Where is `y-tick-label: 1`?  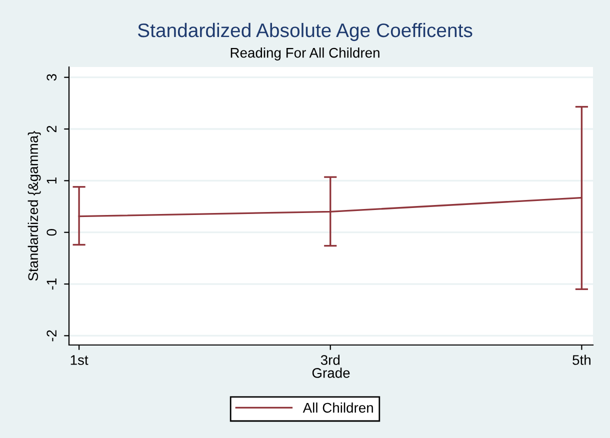 y-tick-label: 1 is located at coordinates (51, 180).